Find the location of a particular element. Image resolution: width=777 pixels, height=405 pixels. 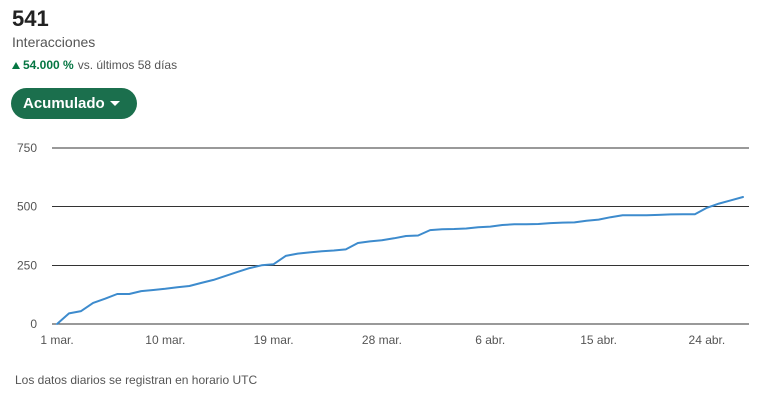

y-tick-label: 500 is located at coordinates (27, 207).